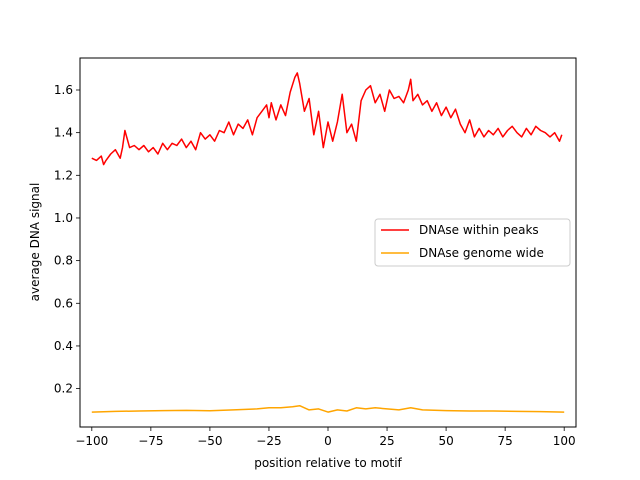 This screenshot has height=480, width=640. What do you see at coordinates (63, 346) in the screenshot?
I see `y-tick-label: 0.4` at bounding box center [63, 346].